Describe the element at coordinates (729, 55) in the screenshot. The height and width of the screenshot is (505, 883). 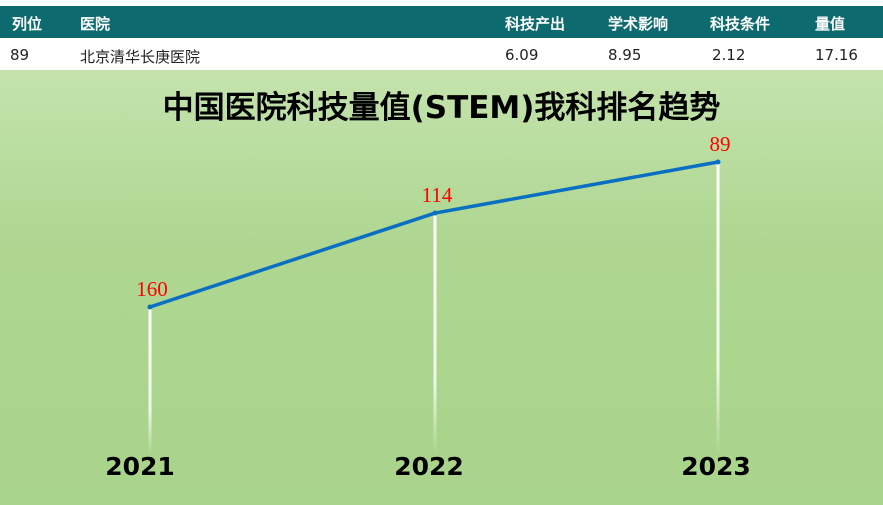
I see `cell-conditions: 2.12` at that location.